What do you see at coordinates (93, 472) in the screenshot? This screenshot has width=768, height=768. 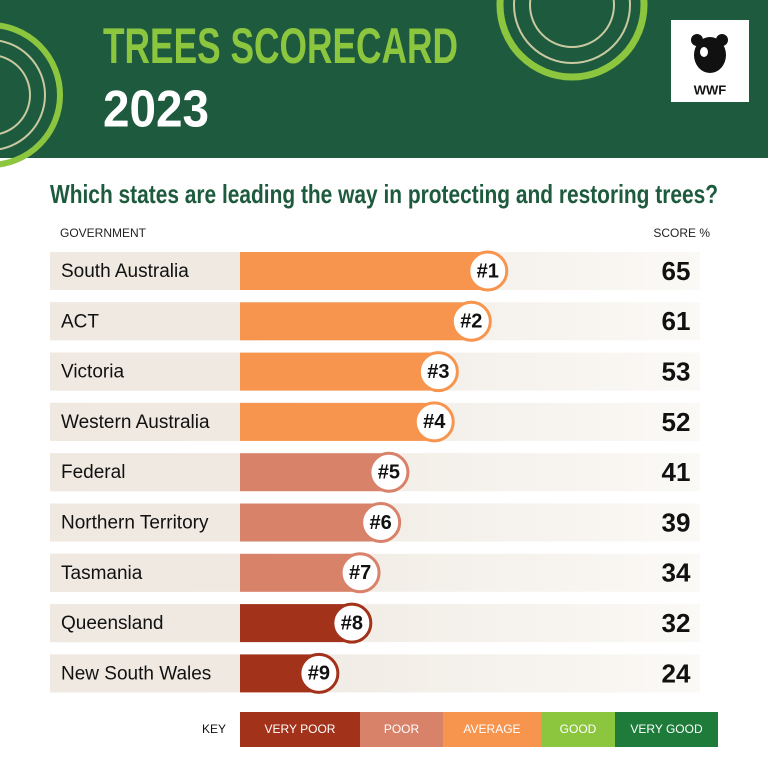 I see `category-label: Federal` at bounding box center [93, 472].